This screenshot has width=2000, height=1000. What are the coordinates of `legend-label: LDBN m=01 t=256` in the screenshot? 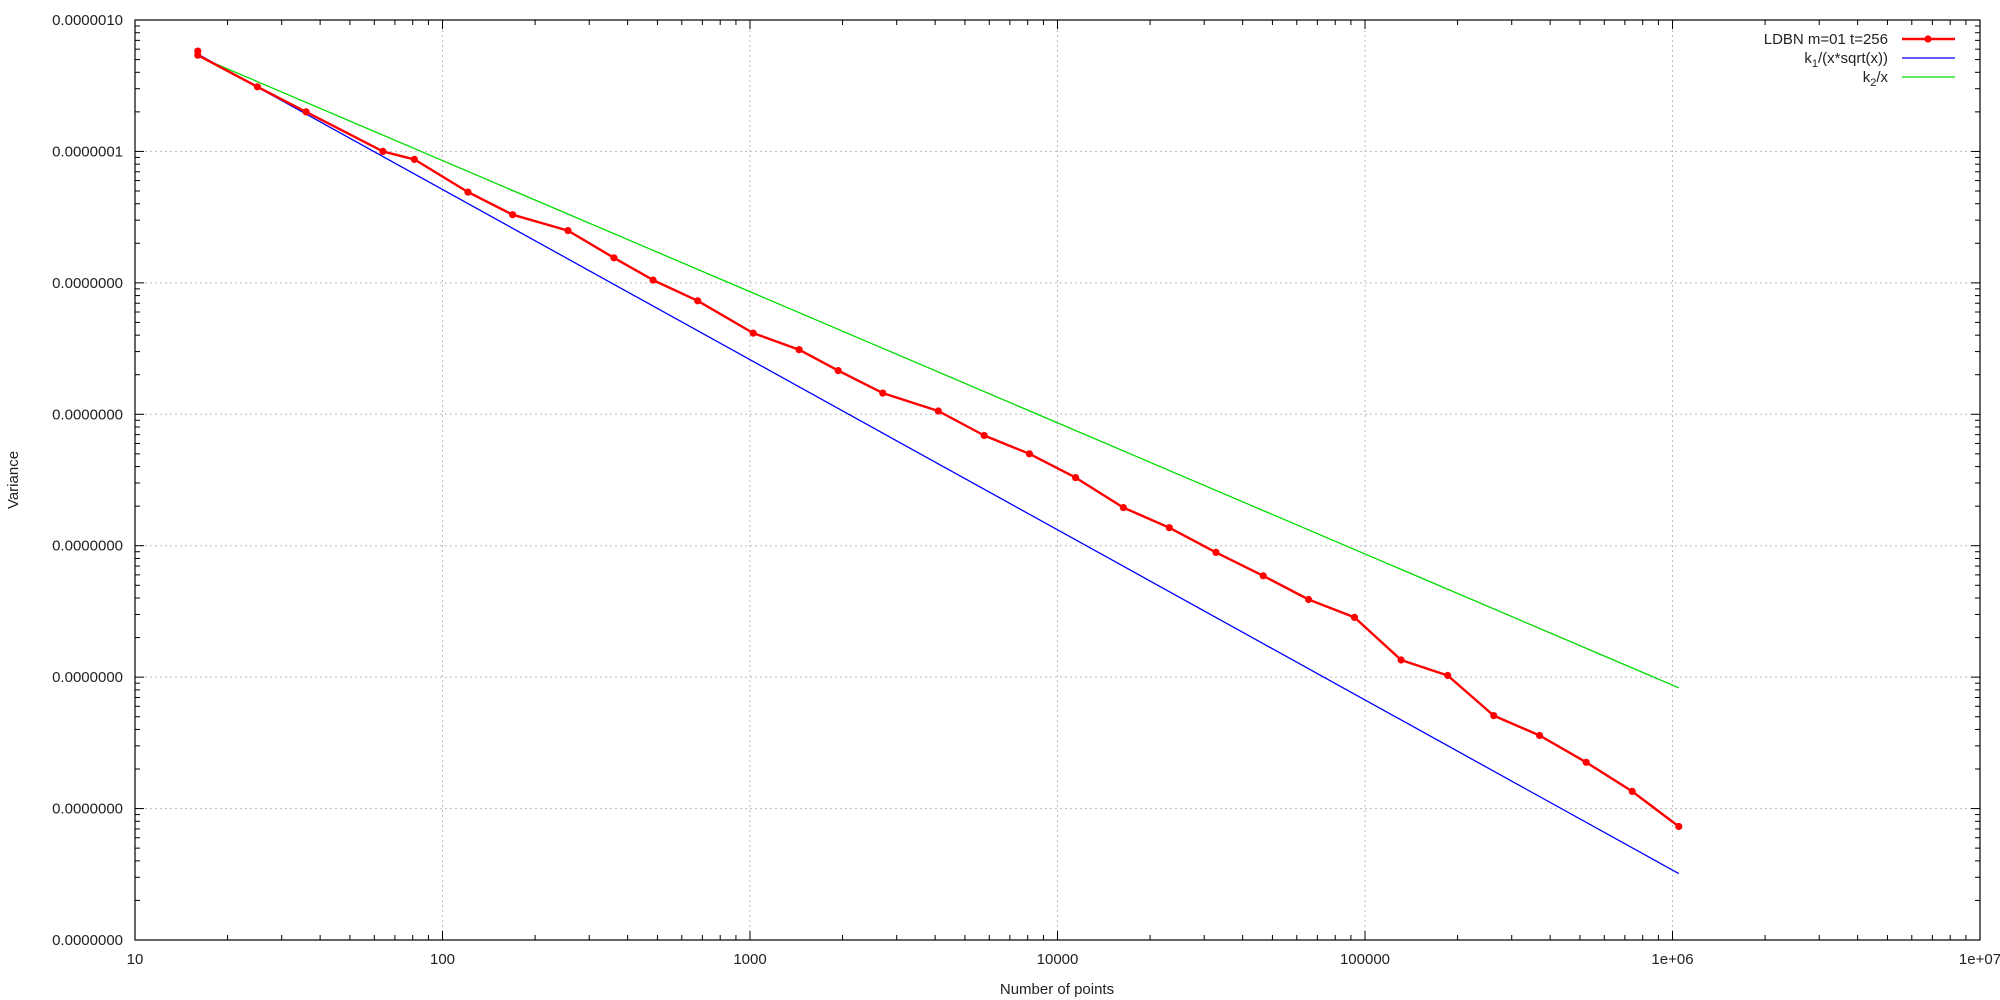 It's located at (1826, 39).